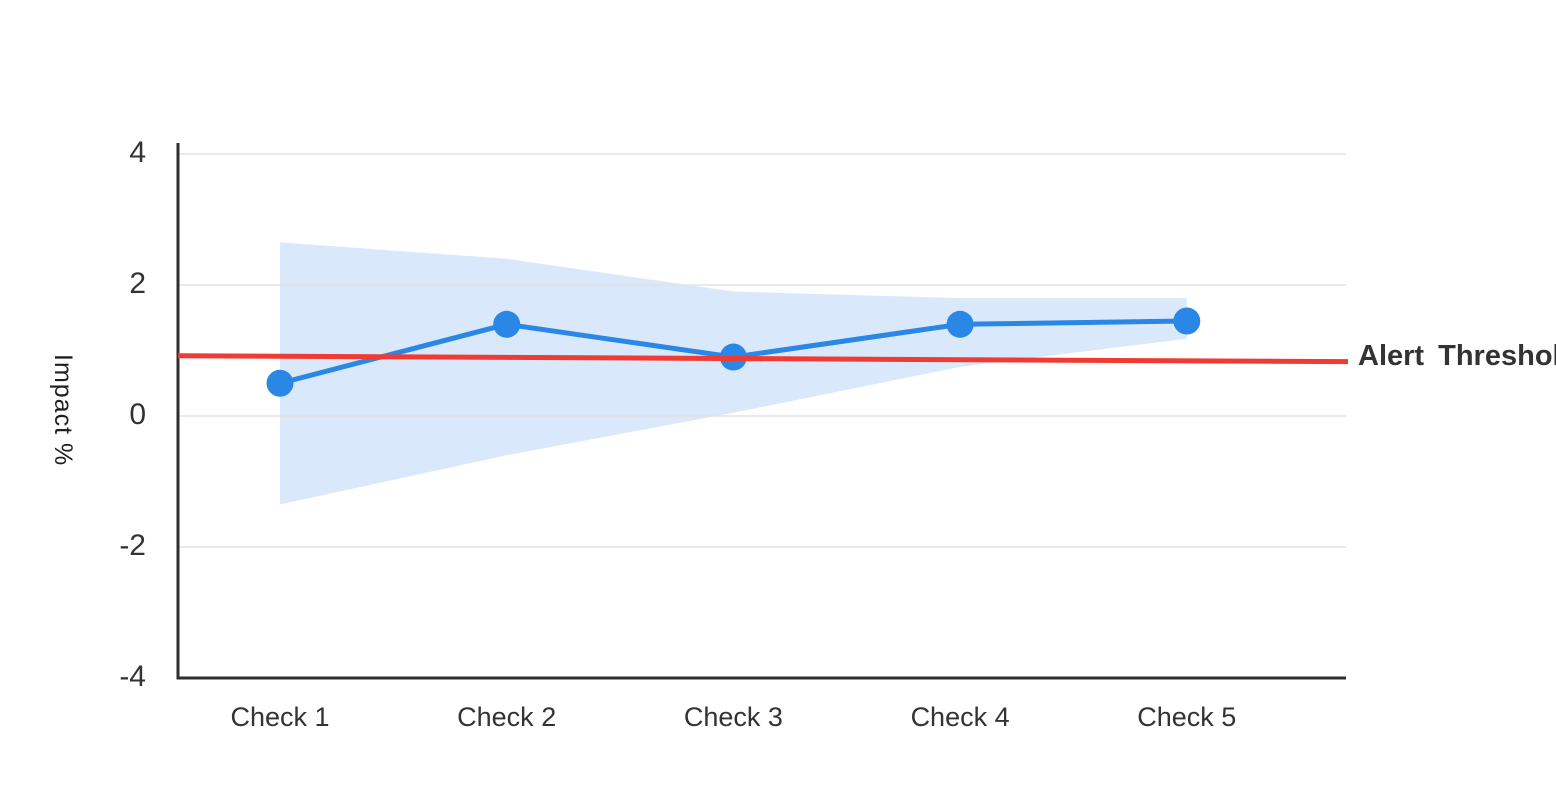 This screenshot has width=1556, height=808. Describe the element at coordinates (1457, 356) in the screenshot. I see `threshold-label: Alert Threshold` at that location.